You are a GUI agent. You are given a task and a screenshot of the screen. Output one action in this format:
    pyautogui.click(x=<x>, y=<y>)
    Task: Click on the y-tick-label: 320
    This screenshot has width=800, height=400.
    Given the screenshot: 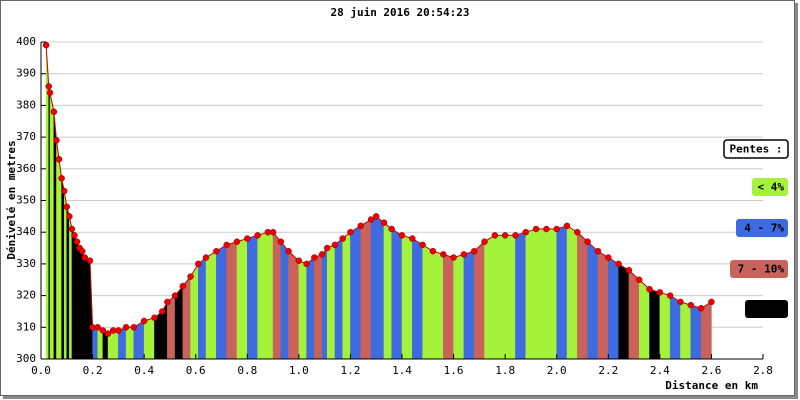 What is the action you would take?
    pyautogui.click(x=26, y=295)
    